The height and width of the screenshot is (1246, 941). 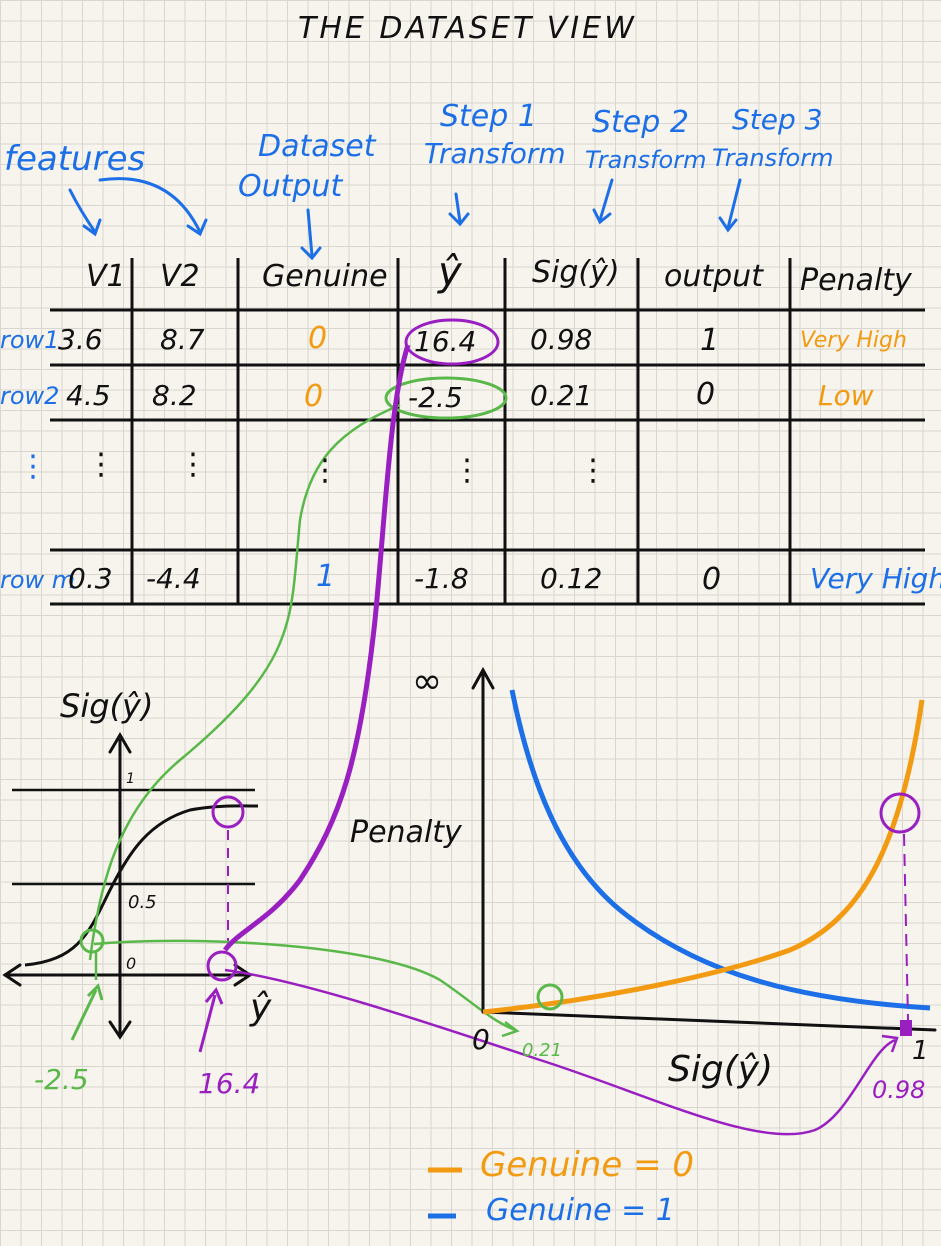 What do you see at coordinates (106, 276) in the screenshot?
I see `header-v1: V1` at bounding box center [106, 276].